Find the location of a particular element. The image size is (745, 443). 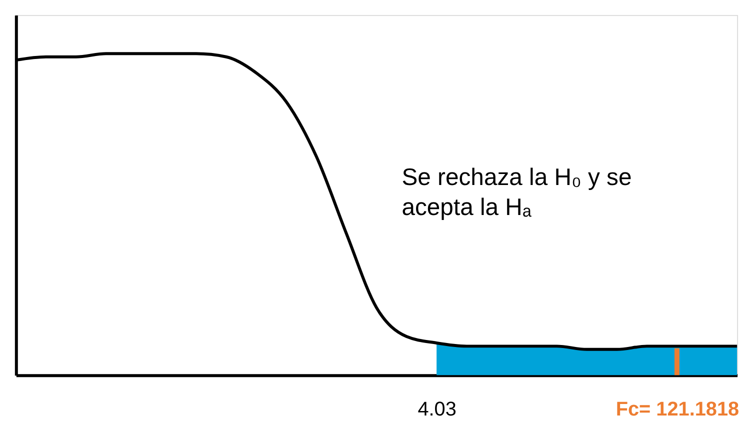

annotation: Se rechaza la H₀ y se acepta la Hₐ is located at coordinates (517, 193).